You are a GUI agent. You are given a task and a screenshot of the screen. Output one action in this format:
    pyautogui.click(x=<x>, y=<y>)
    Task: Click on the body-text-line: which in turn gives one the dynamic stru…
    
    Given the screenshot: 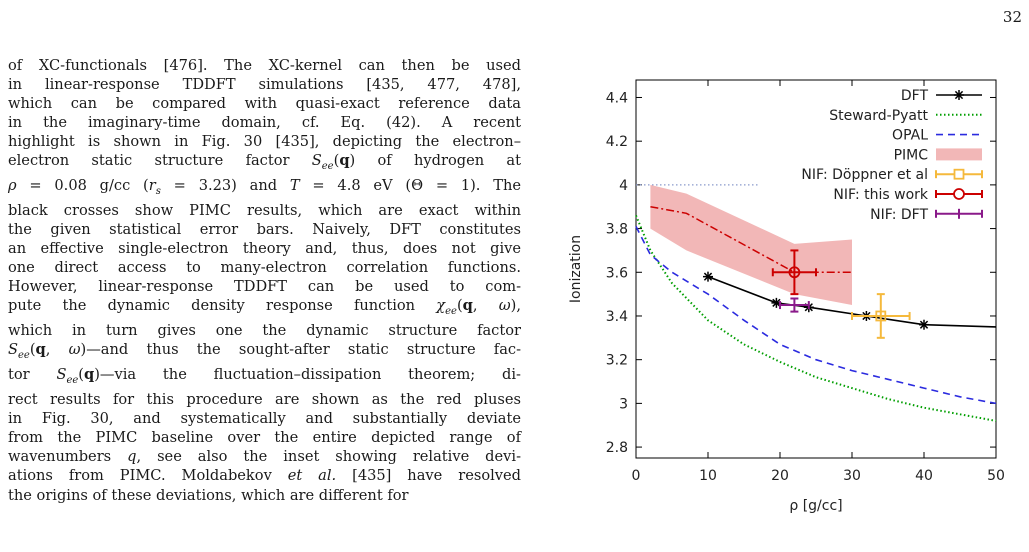 What is the action you would take?
    pyautogui.click(x=264, y=331)
    